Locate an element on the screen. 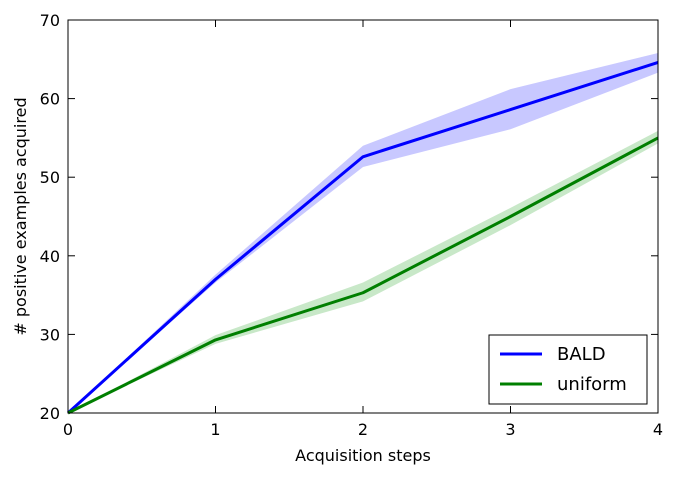 The width and height of the screenshot is (676, 477). y-tick-label: 50 is located at coordinates (50, 177).